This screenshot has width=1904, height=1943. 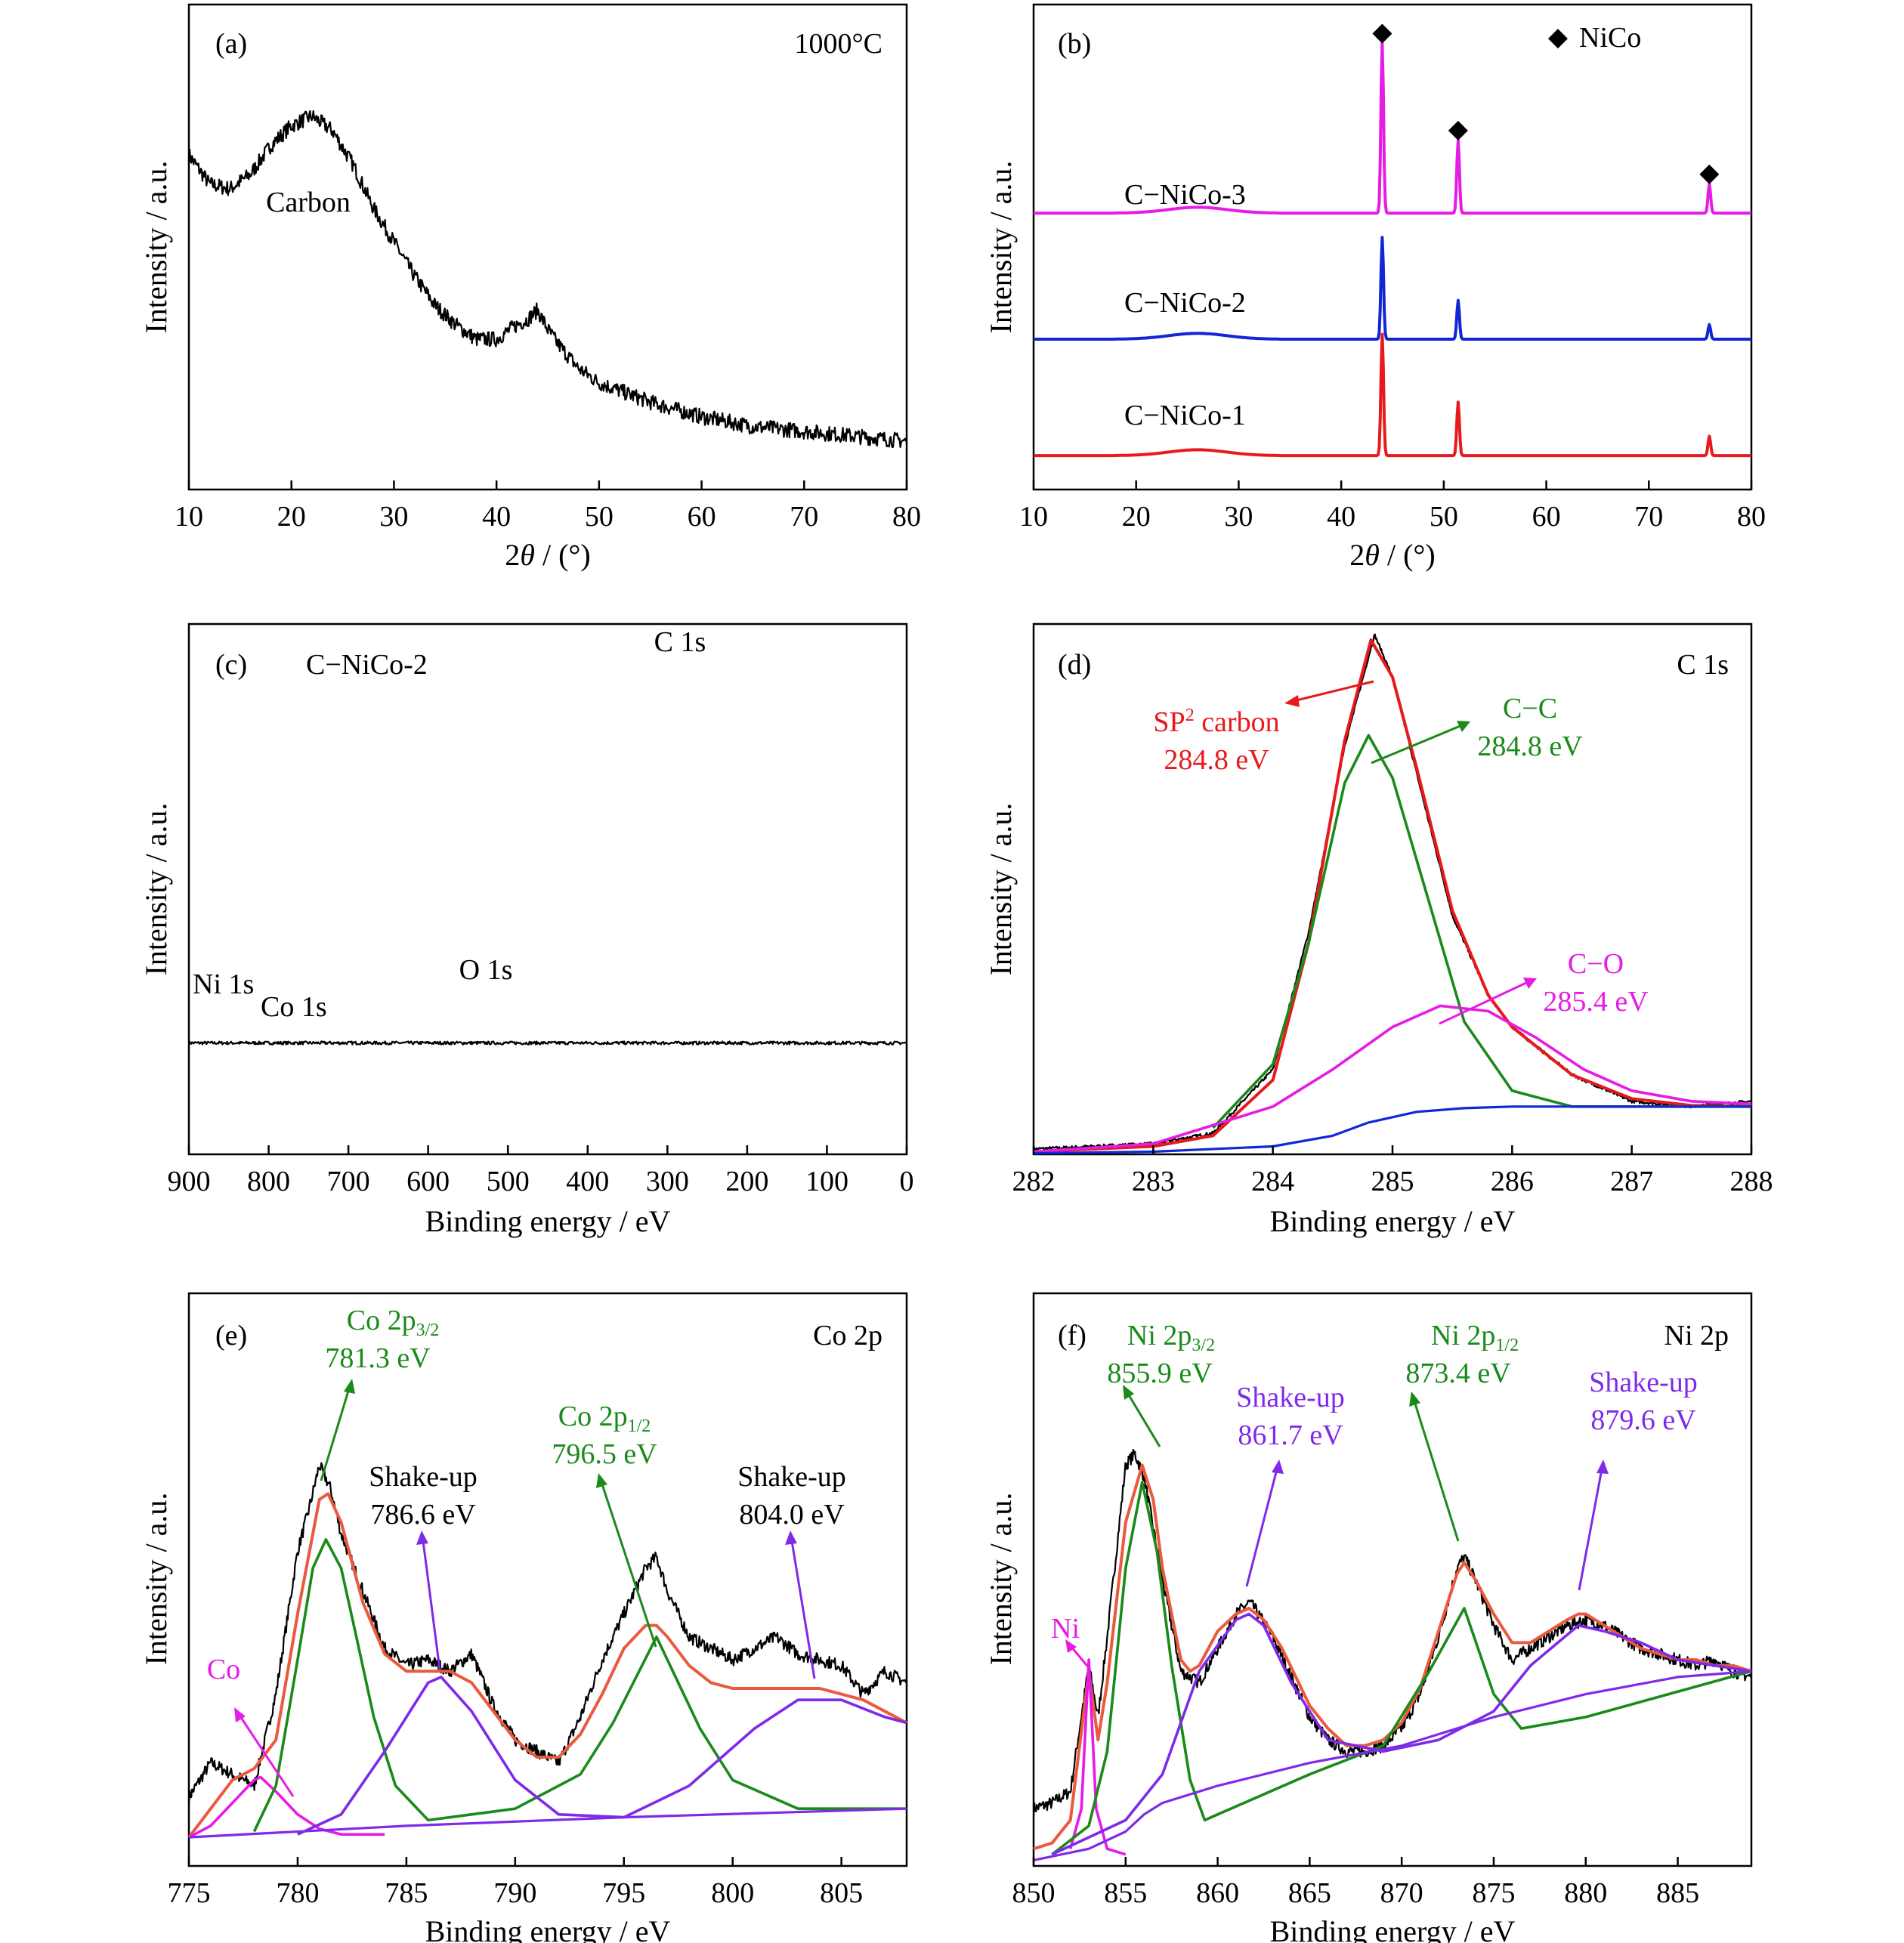 I want to click on panel-a-xlabel: 2θ / (°), so click(x=547, y=555).